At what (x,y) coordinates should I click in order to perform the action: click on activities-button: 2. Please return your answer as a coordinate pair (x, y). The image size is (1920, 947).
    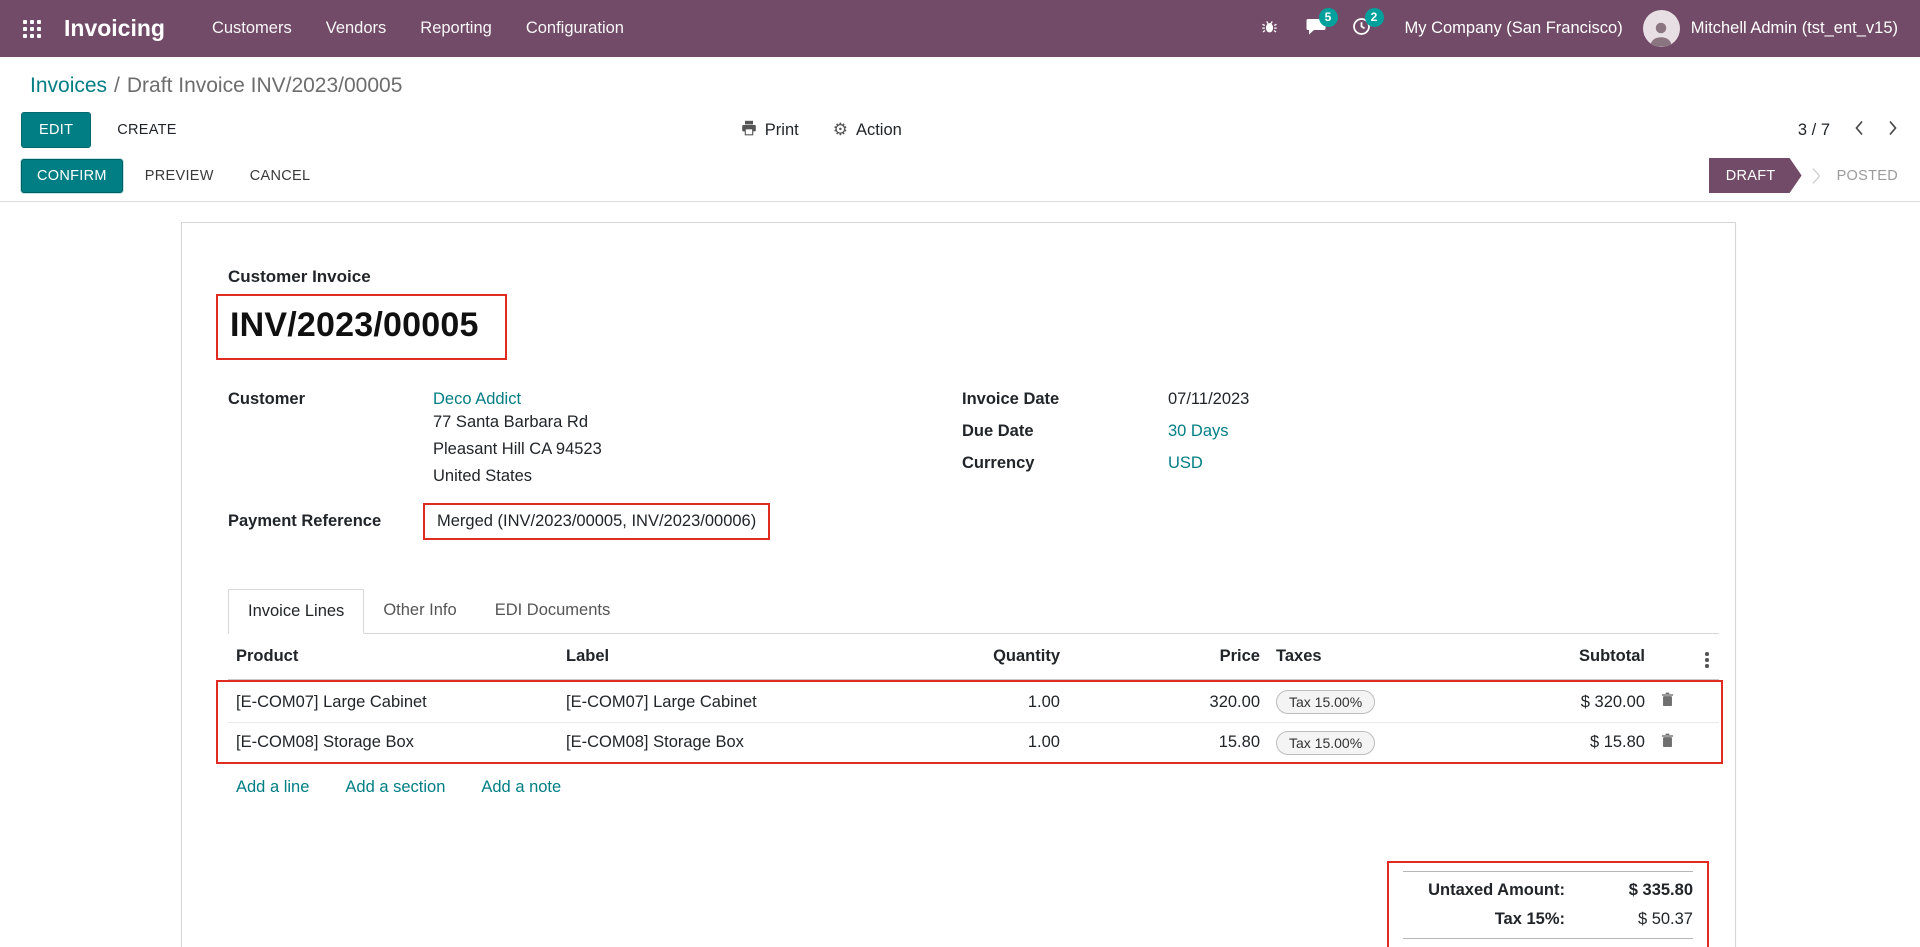
    Looking at the image, I should click on (1362, 29).